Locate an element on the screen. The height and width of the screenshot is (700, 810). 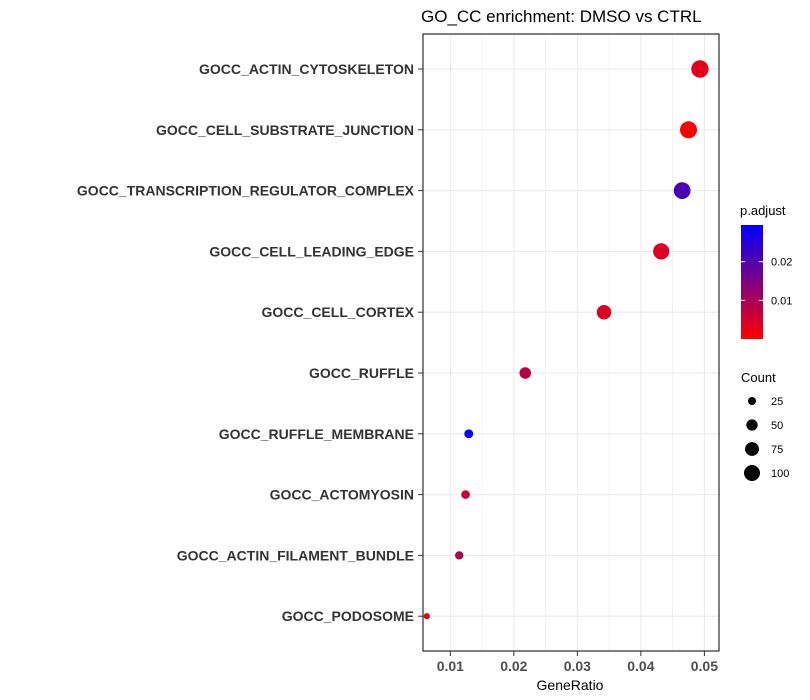
x-axis-title: GeneRatio is located at coordinates (570, 685).